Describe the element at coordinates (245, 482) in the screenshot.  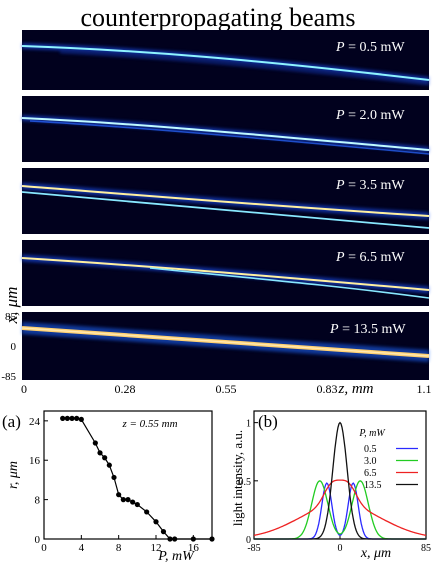
I see `chart-b-y-tick-label: 0.5` at that location.